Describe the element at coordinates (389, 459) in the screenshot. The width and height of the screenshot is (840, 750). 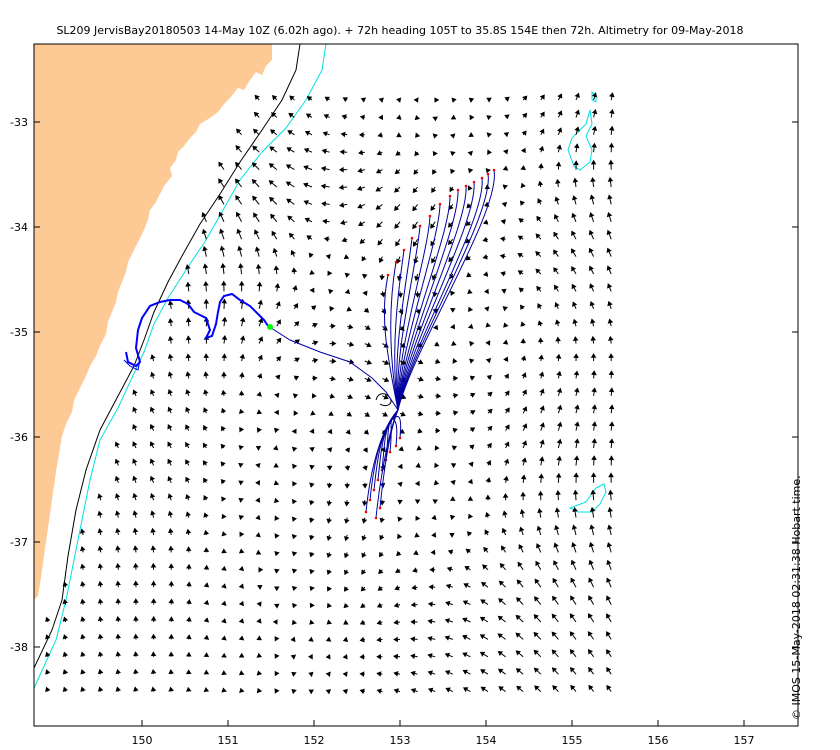
I see `trajectory-line-south` at that location.